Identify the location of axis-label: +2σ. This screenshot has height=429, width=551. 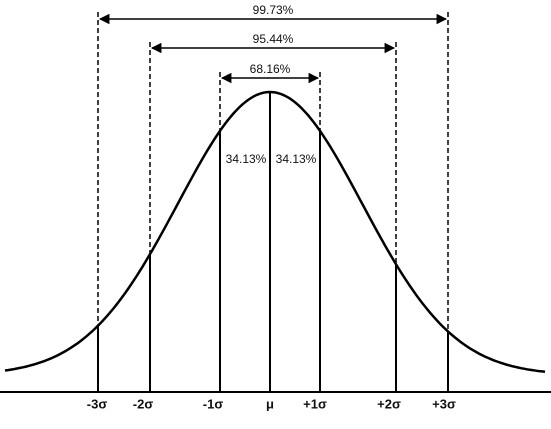
(389, 403).